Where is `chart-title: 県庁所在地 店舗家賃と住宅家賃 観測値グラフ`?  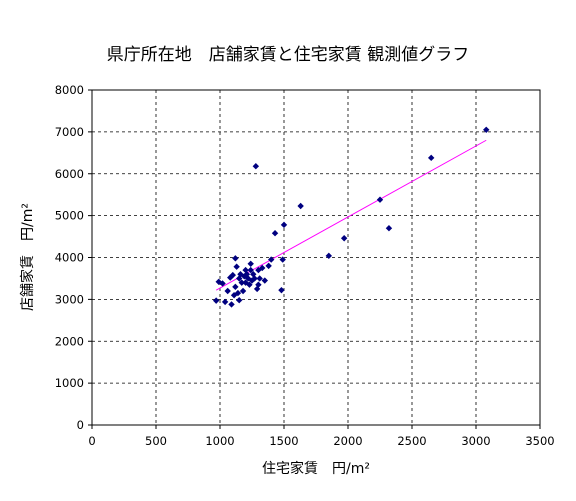 chart-title: 県庁所在地 店舗家賃と住宅家賃 観測値グラフ is located at coordinates (288, 55).